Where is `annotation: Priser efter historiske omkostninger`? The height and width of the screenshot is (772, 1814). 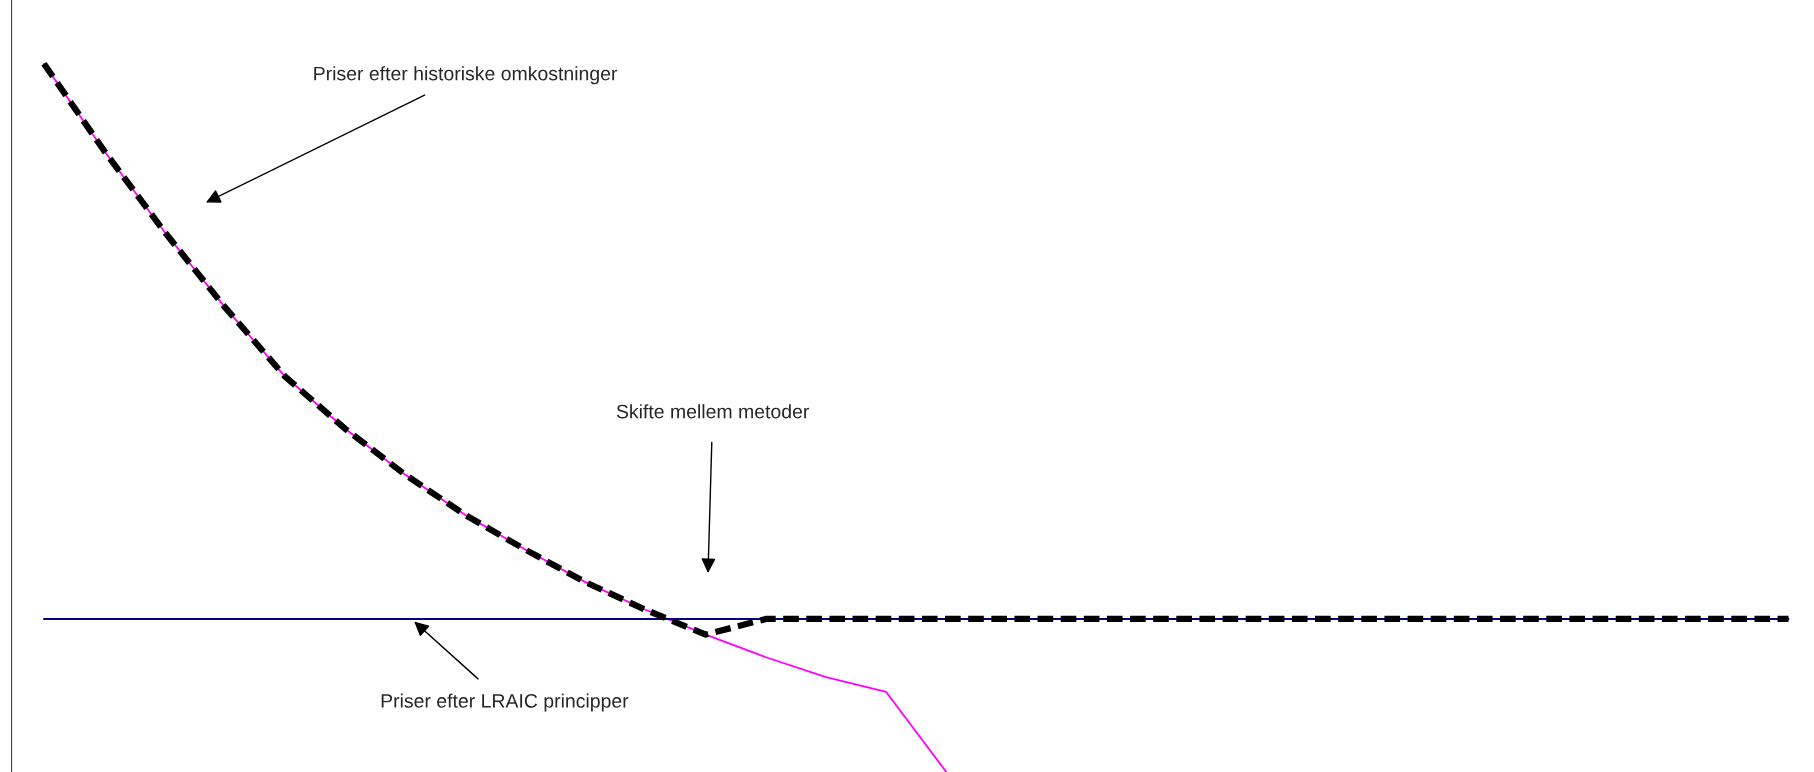
annotation: Priser efter historiske omkostninger is located at coordinates (466, 75).